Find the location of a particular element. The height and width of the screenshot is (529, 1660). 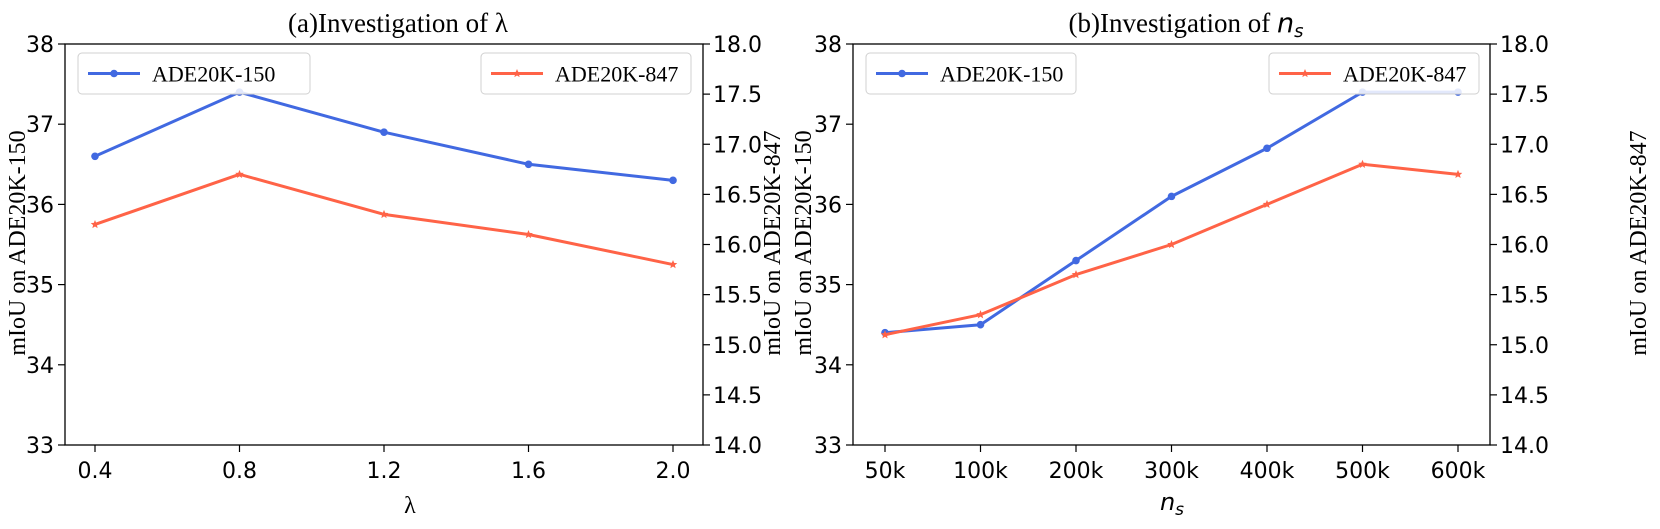

panel-a-x-axis-label: λ is located at coordinates (410, 506).